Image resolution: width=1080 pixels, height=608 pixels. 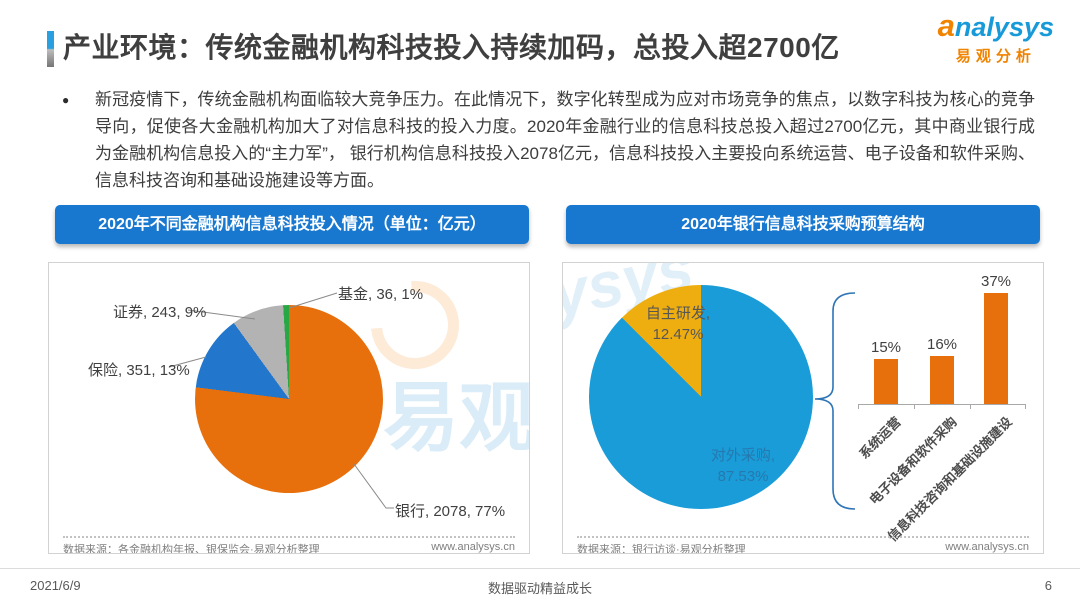 I want to click on analysys-link-left: www.analysys.cn, so click(x=473, y=547).